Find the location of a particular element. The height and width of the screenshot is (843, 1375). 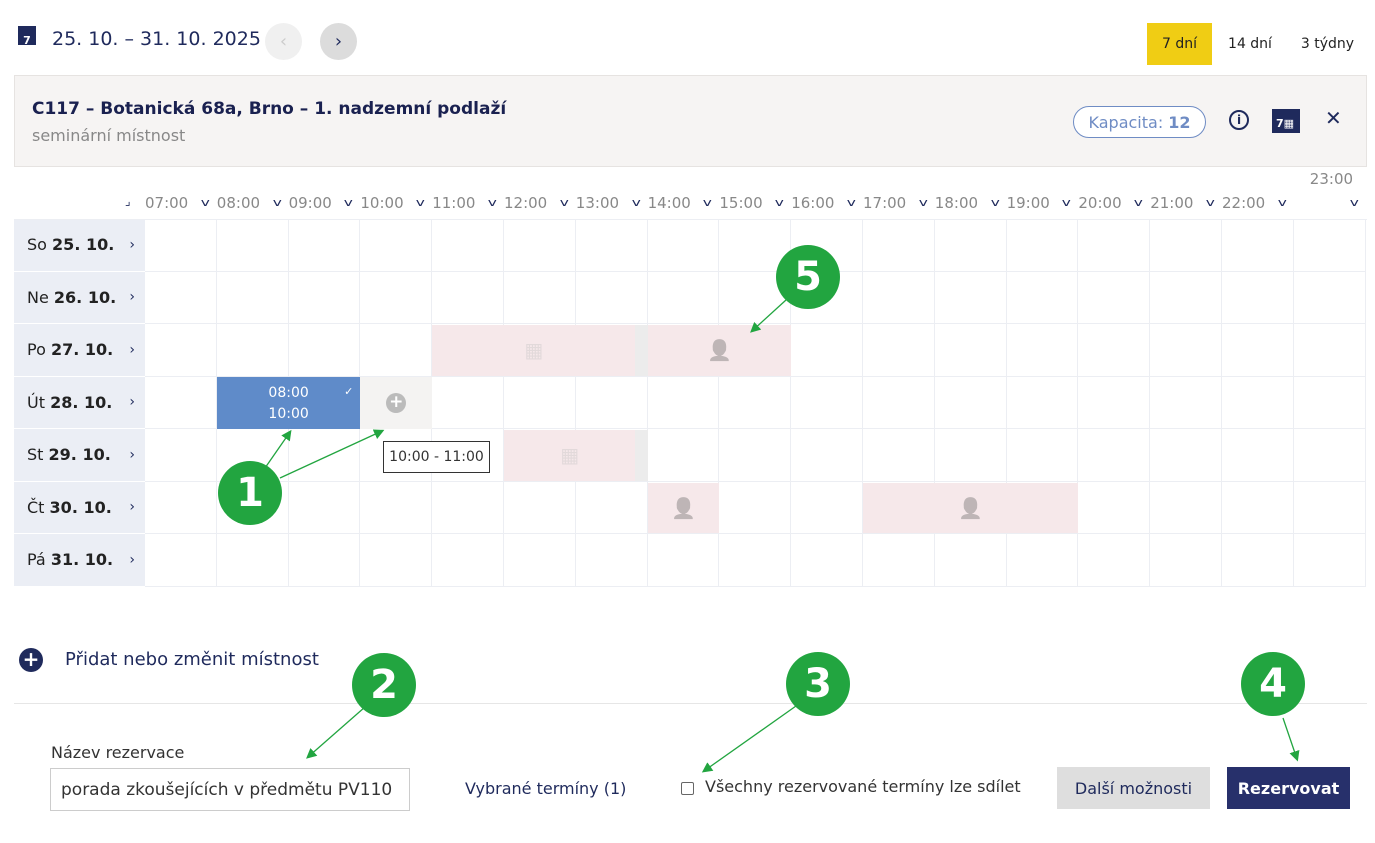

range-7-days: 7 dní is located at coordinates (1179, 44).